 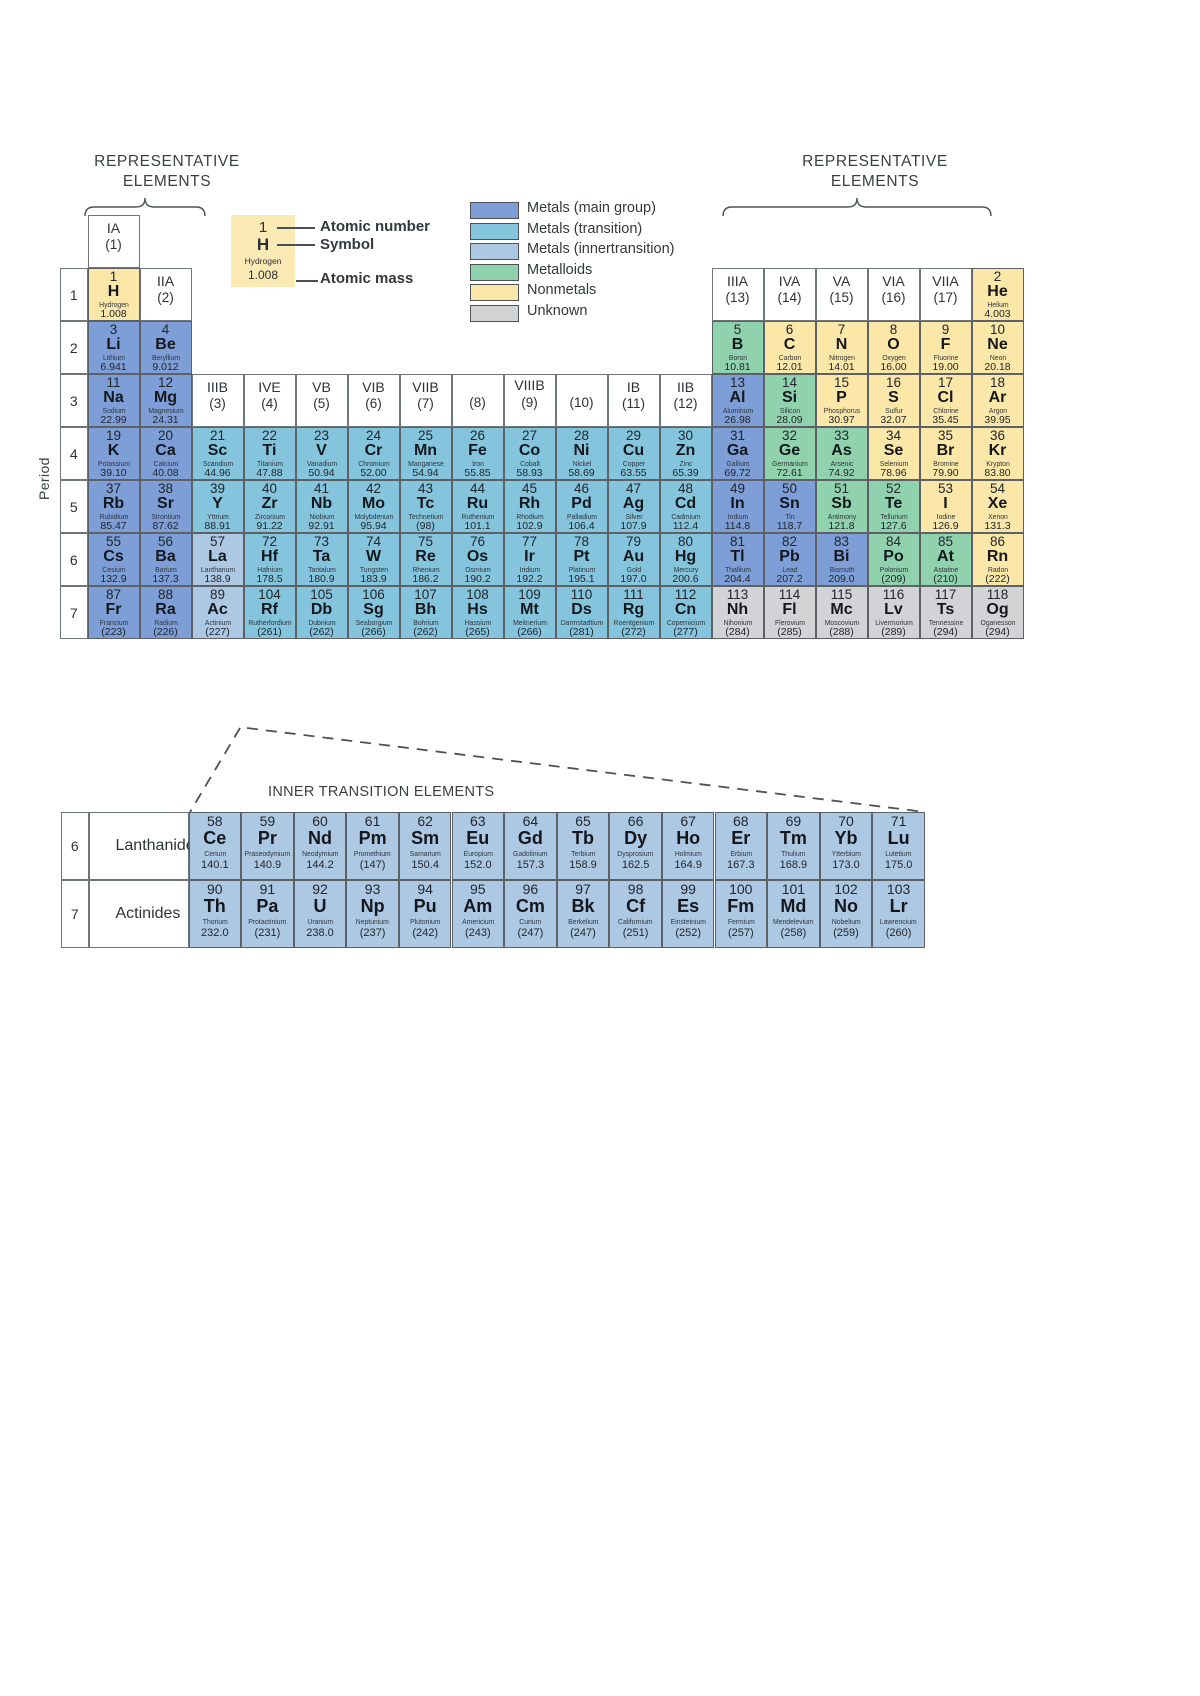 I want to click on element-cell-Pa: 91 Pa Protactinium (231), so click(x=267, y=914).